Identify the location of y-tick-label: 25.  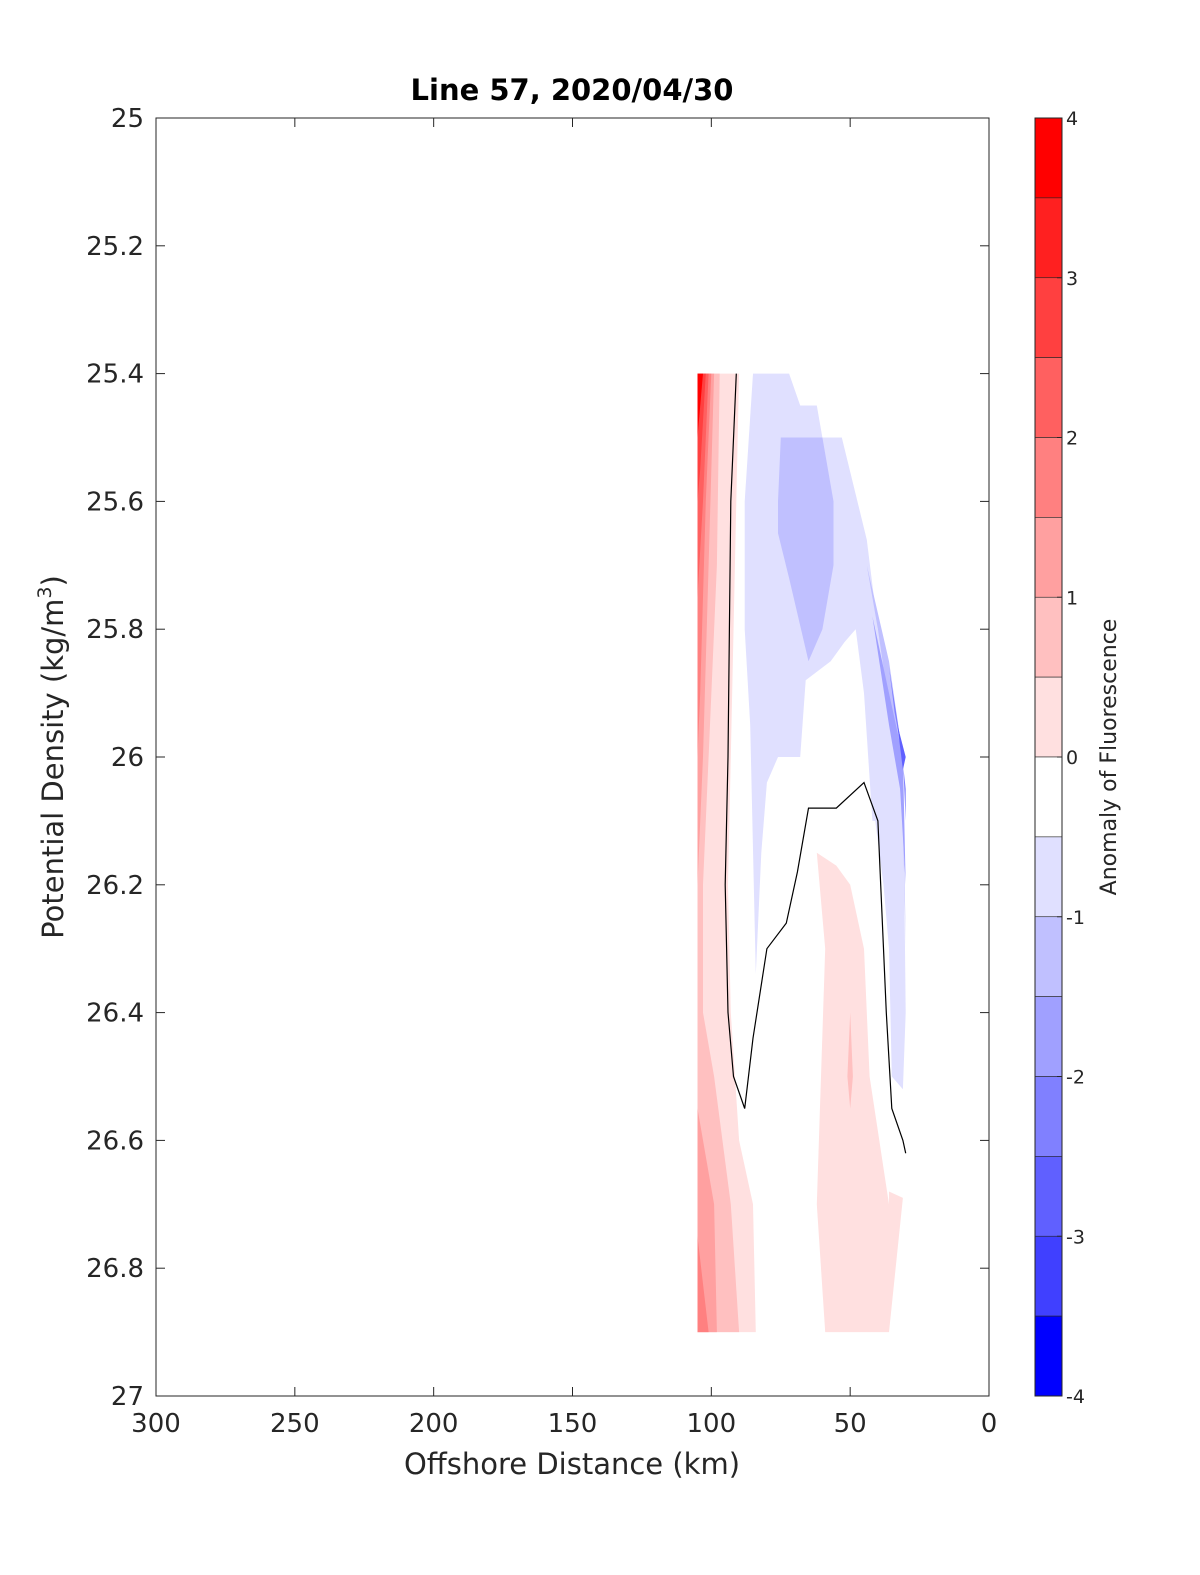
(127, 119).